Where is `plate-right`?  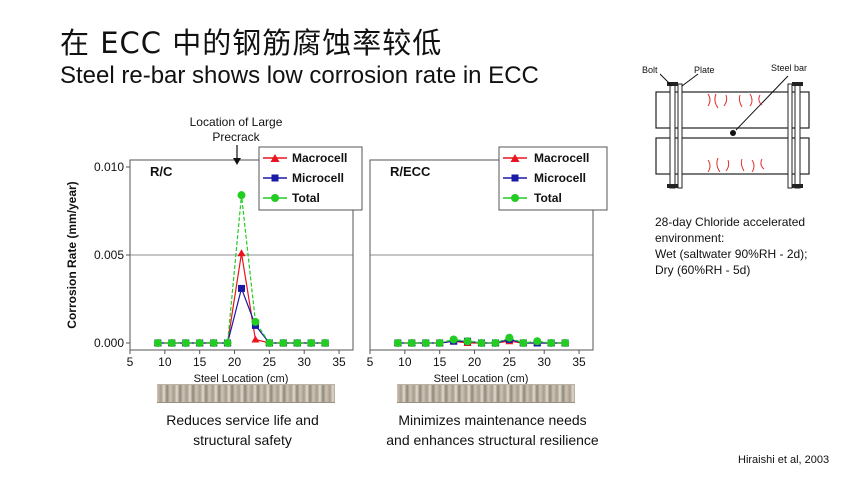 plate-right is located at coordinates (790, 136).